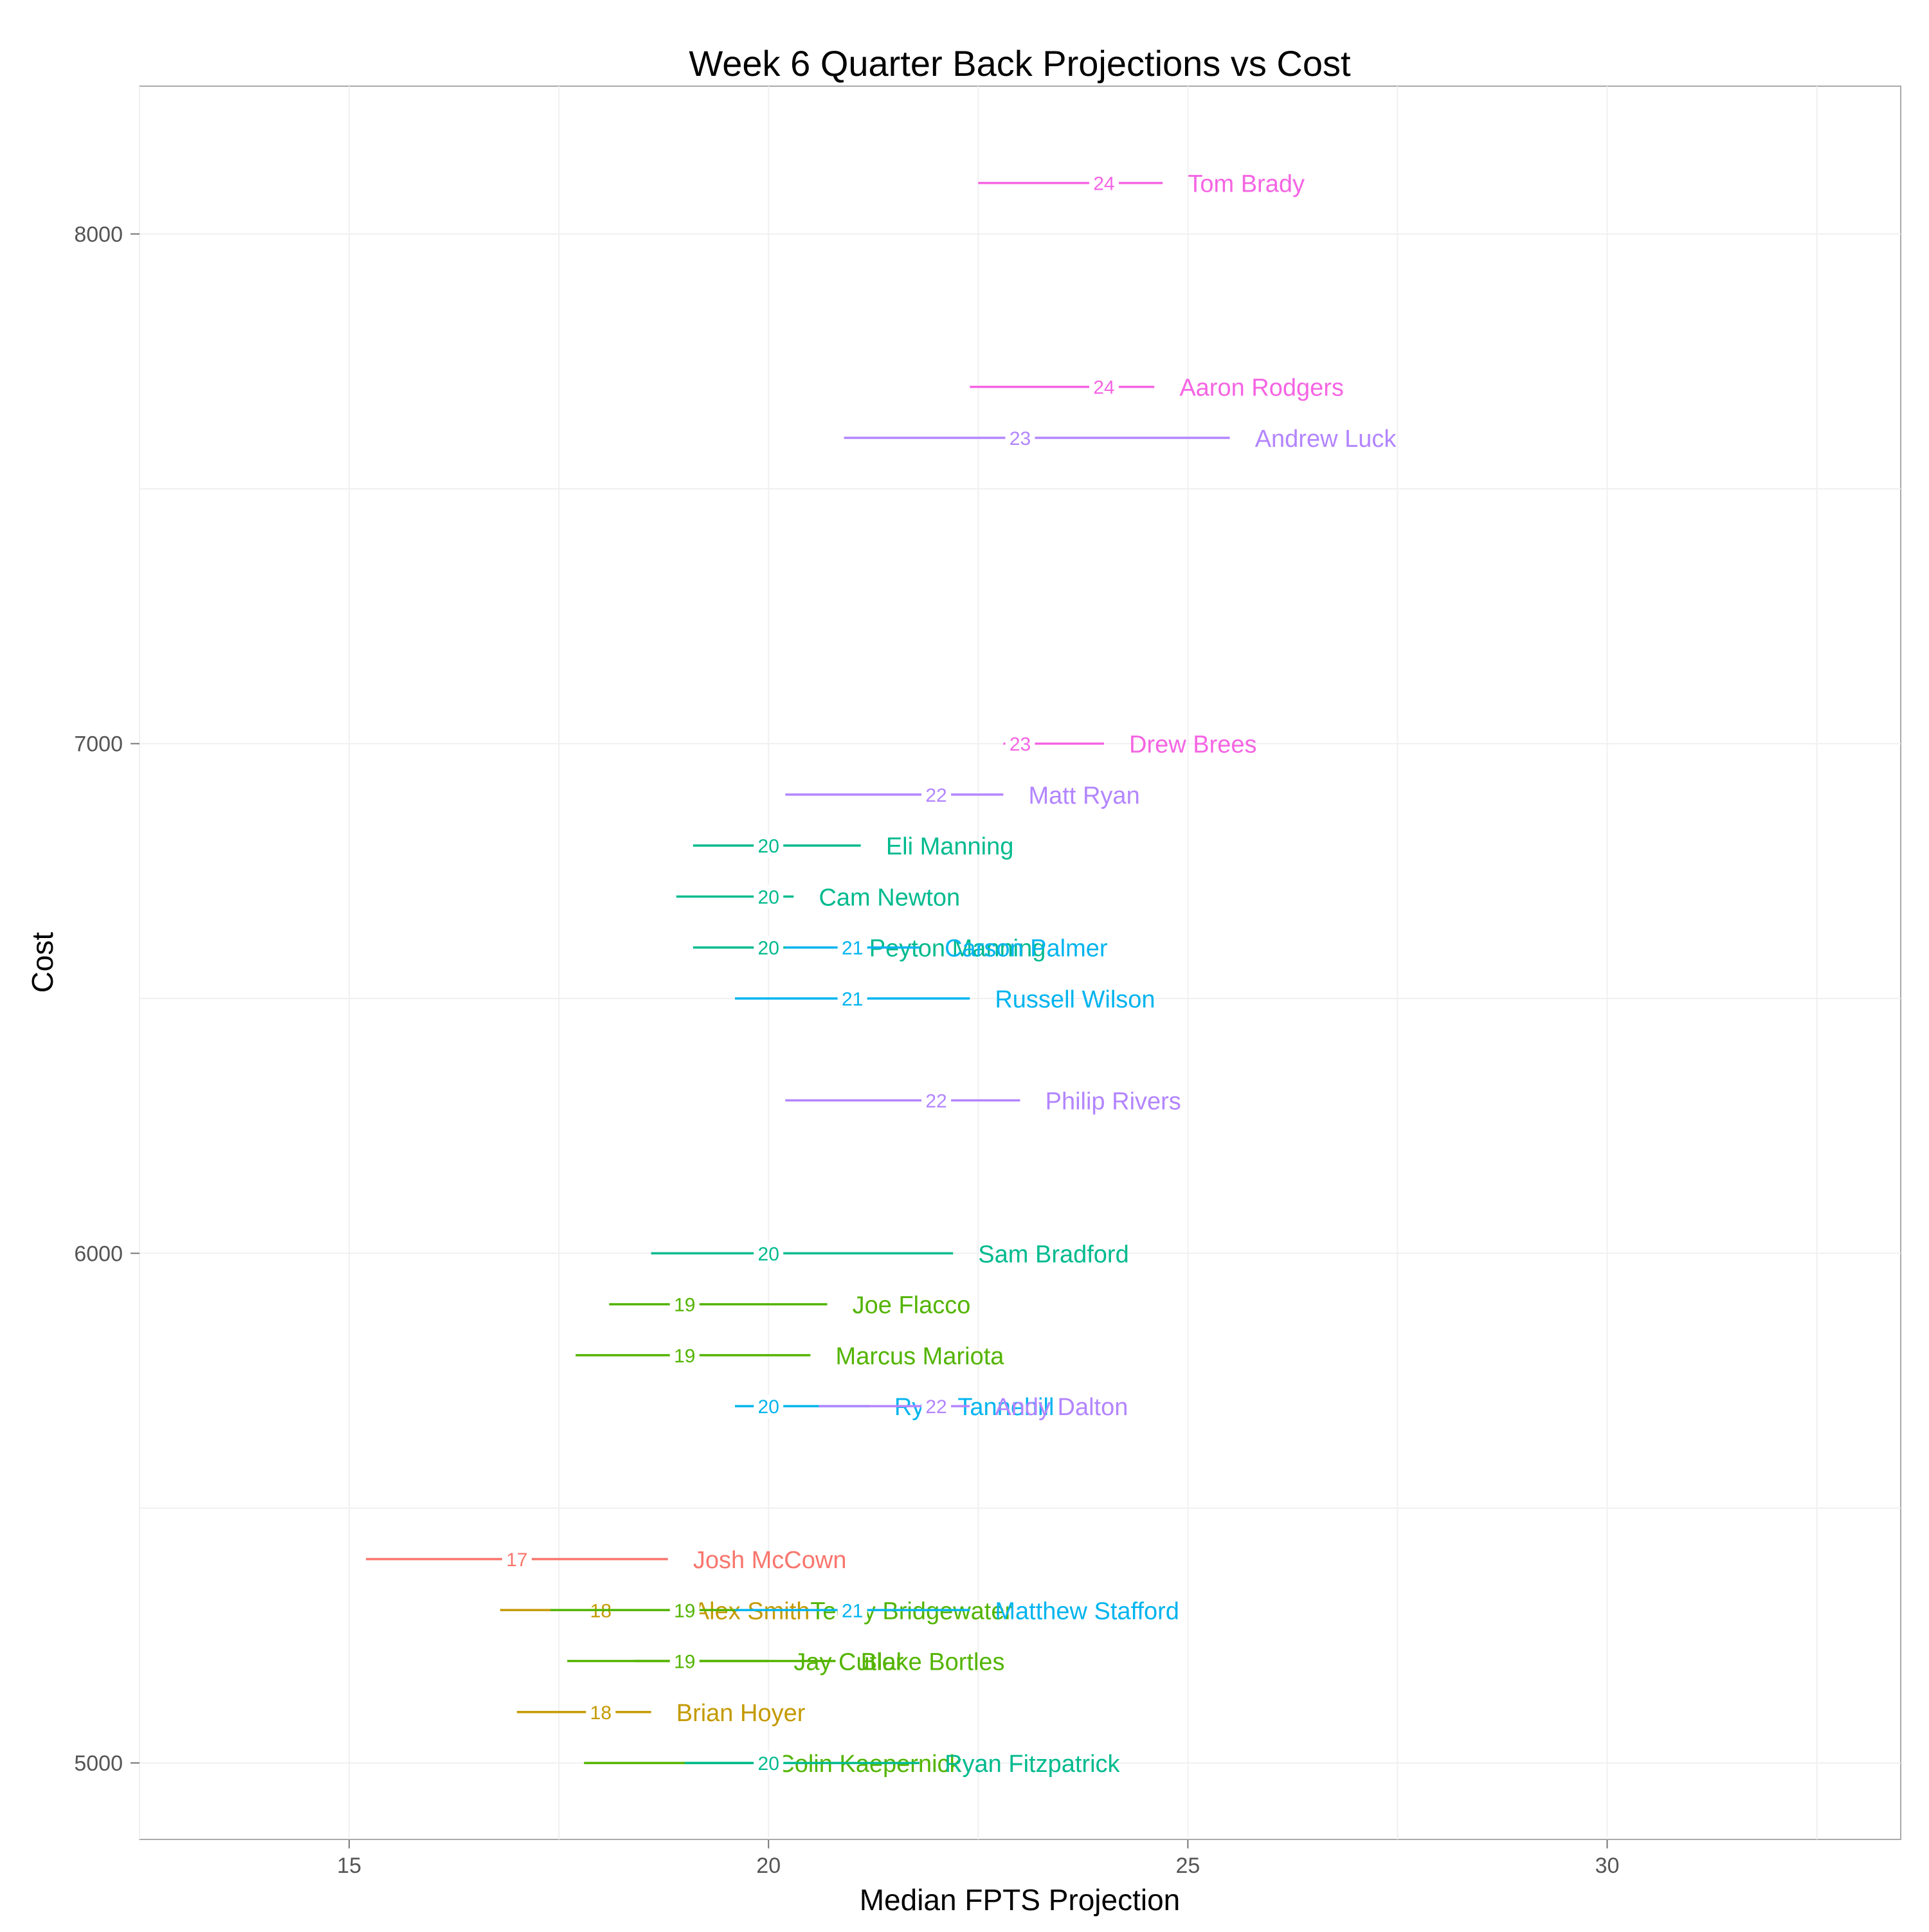 This screenshot has width=1929, height=1932. I want to click on player-name-label: Carson Palmer, so click(1026, 948).